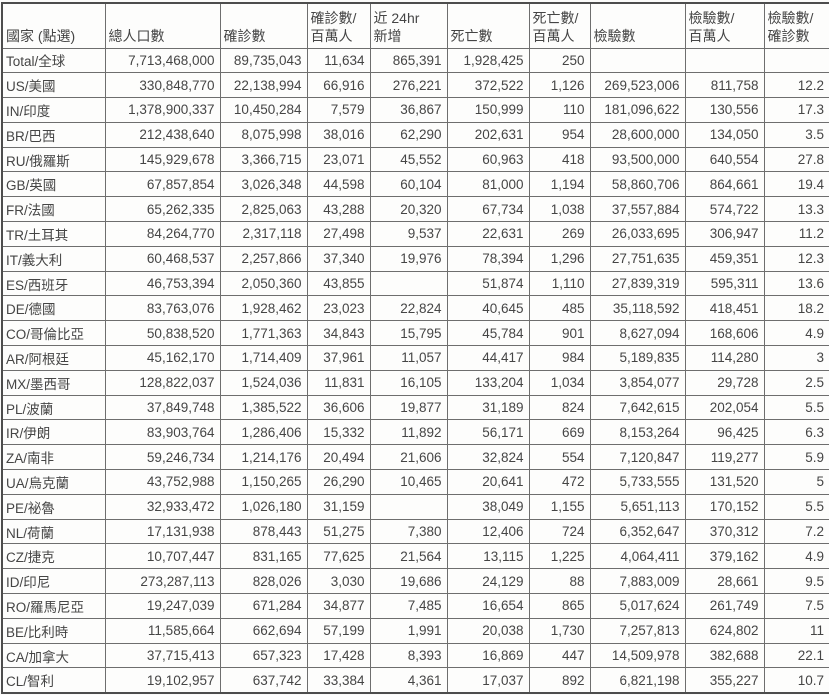  I want to click on country-cell: IT/義大利, so click(53, 258).